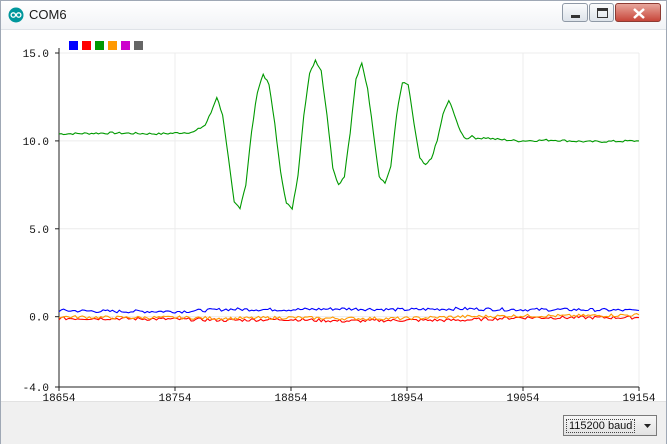  Describe the element at coordinates (36, 55) in the screenshot. I see `y-tick-label: 15.0` at that location.